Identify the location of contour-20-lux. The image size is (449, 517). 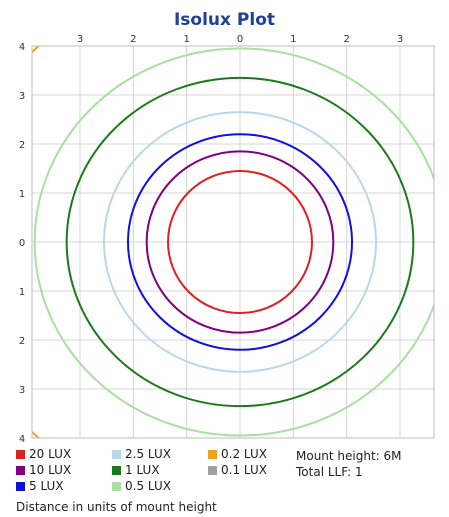
(240, 242).